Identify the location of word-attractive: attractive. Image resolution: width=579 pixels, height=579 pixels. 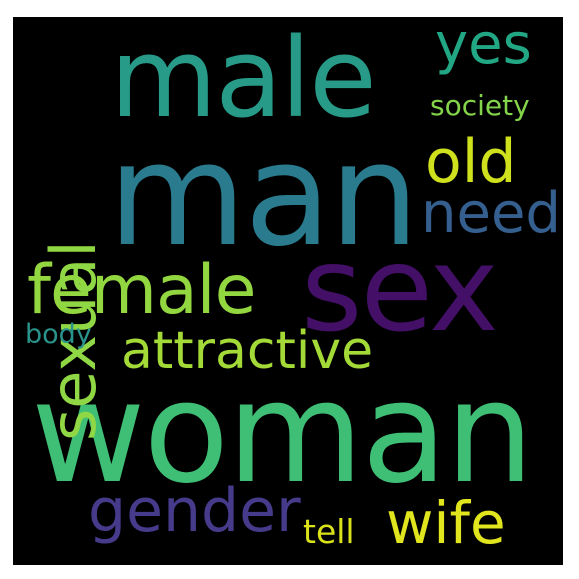
(247, 351).